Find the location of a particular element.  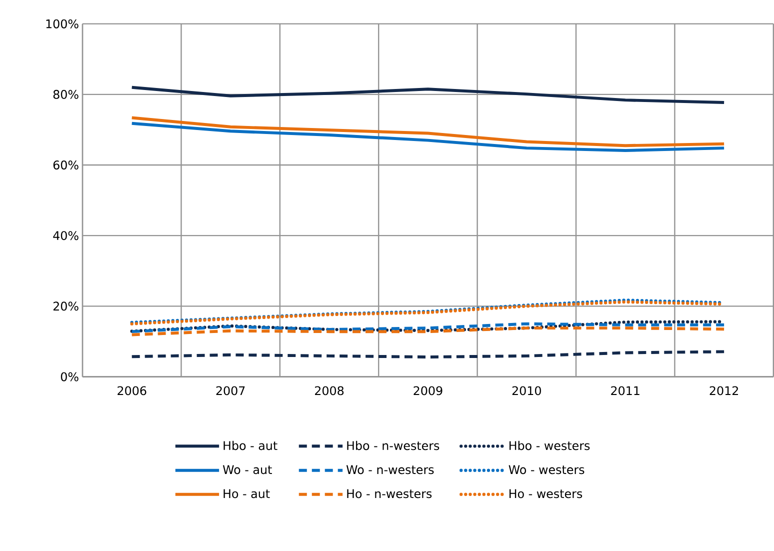

x-tick-label: 2011 is located at coordinates (625, 391).